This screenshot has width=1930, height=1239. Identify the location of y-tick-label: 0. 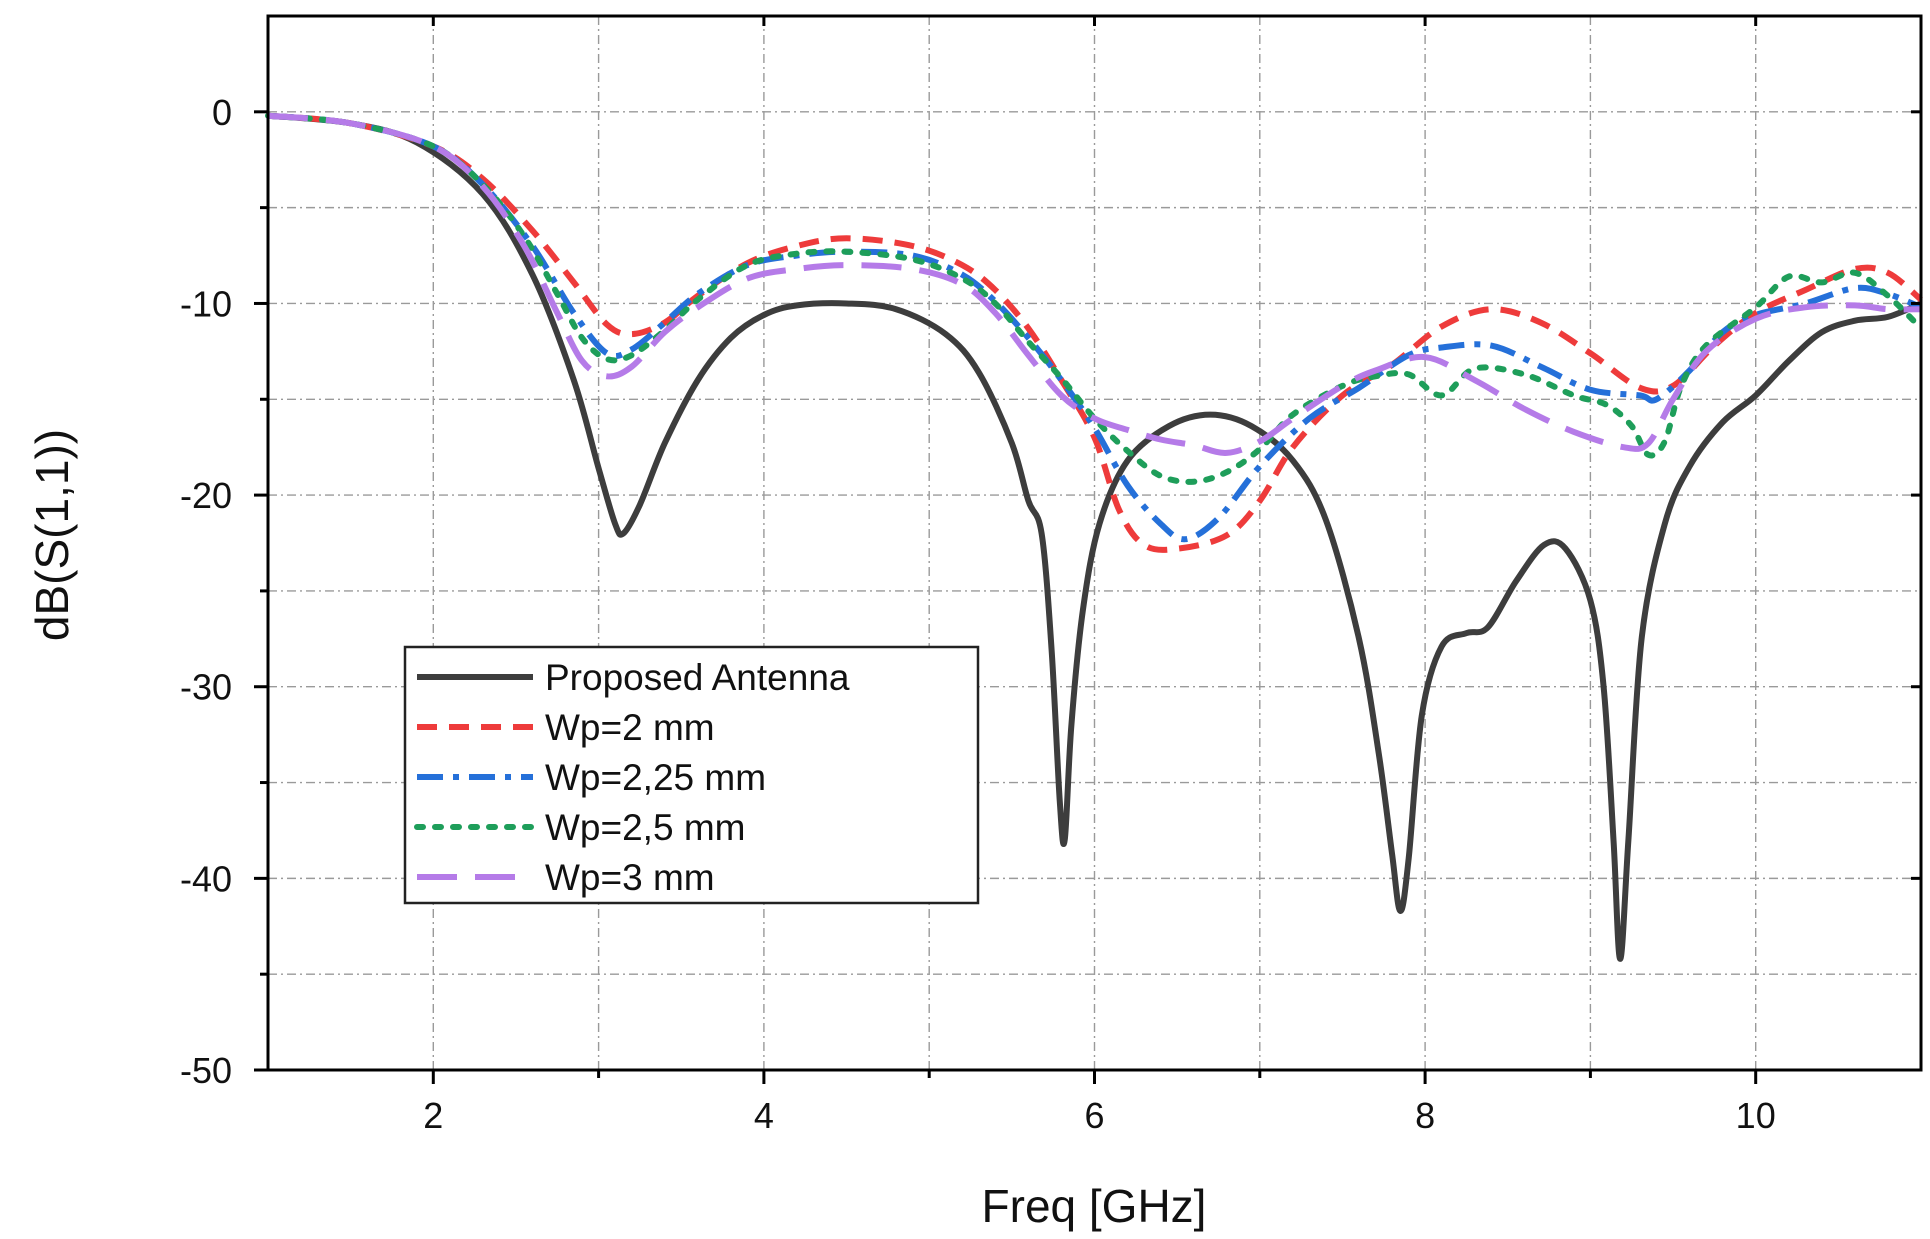
(222, 112).